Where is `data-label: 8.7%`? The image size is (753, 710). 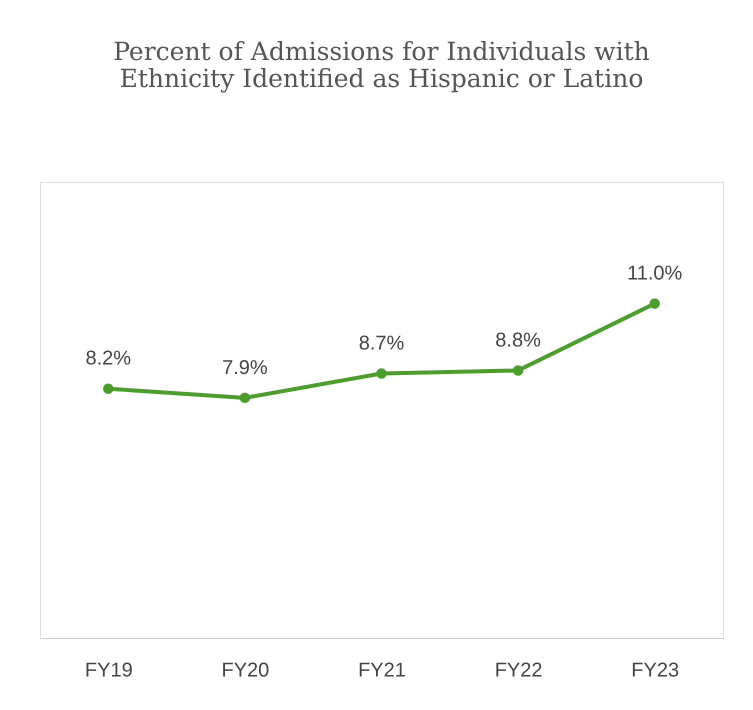
data-label: 8.7% is located at coordinates (381, 343).